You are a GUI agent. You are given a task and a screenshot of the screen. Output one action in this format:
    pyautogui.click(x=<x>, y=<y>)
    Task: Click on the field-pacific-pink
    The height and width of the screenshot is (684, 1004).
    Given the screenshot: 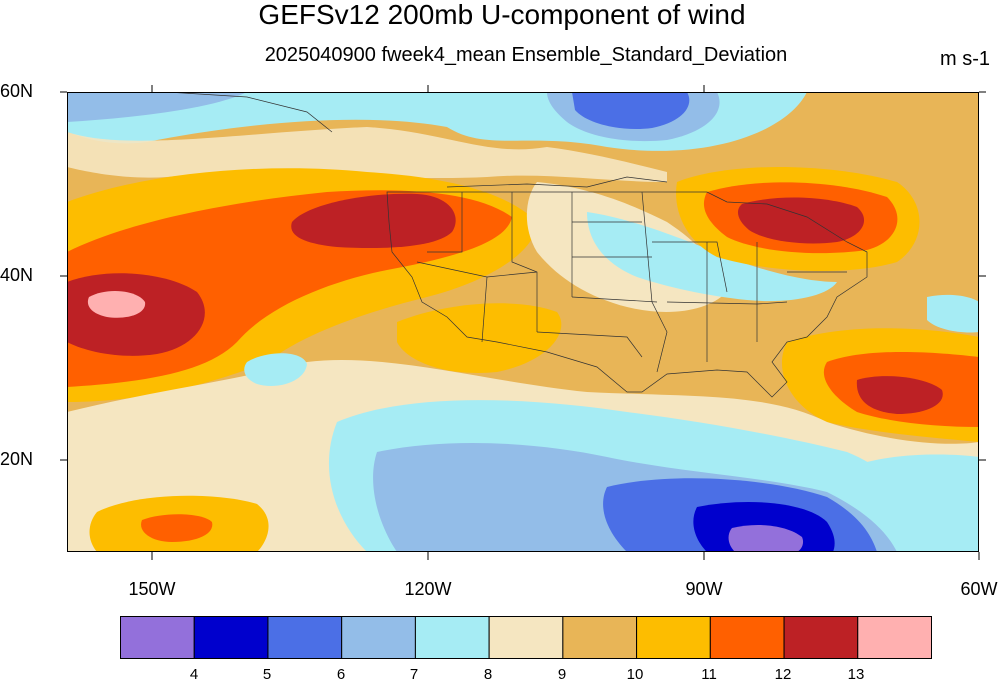 What is the action you would take?
    pyautogui.click(x=116, y=304)
    